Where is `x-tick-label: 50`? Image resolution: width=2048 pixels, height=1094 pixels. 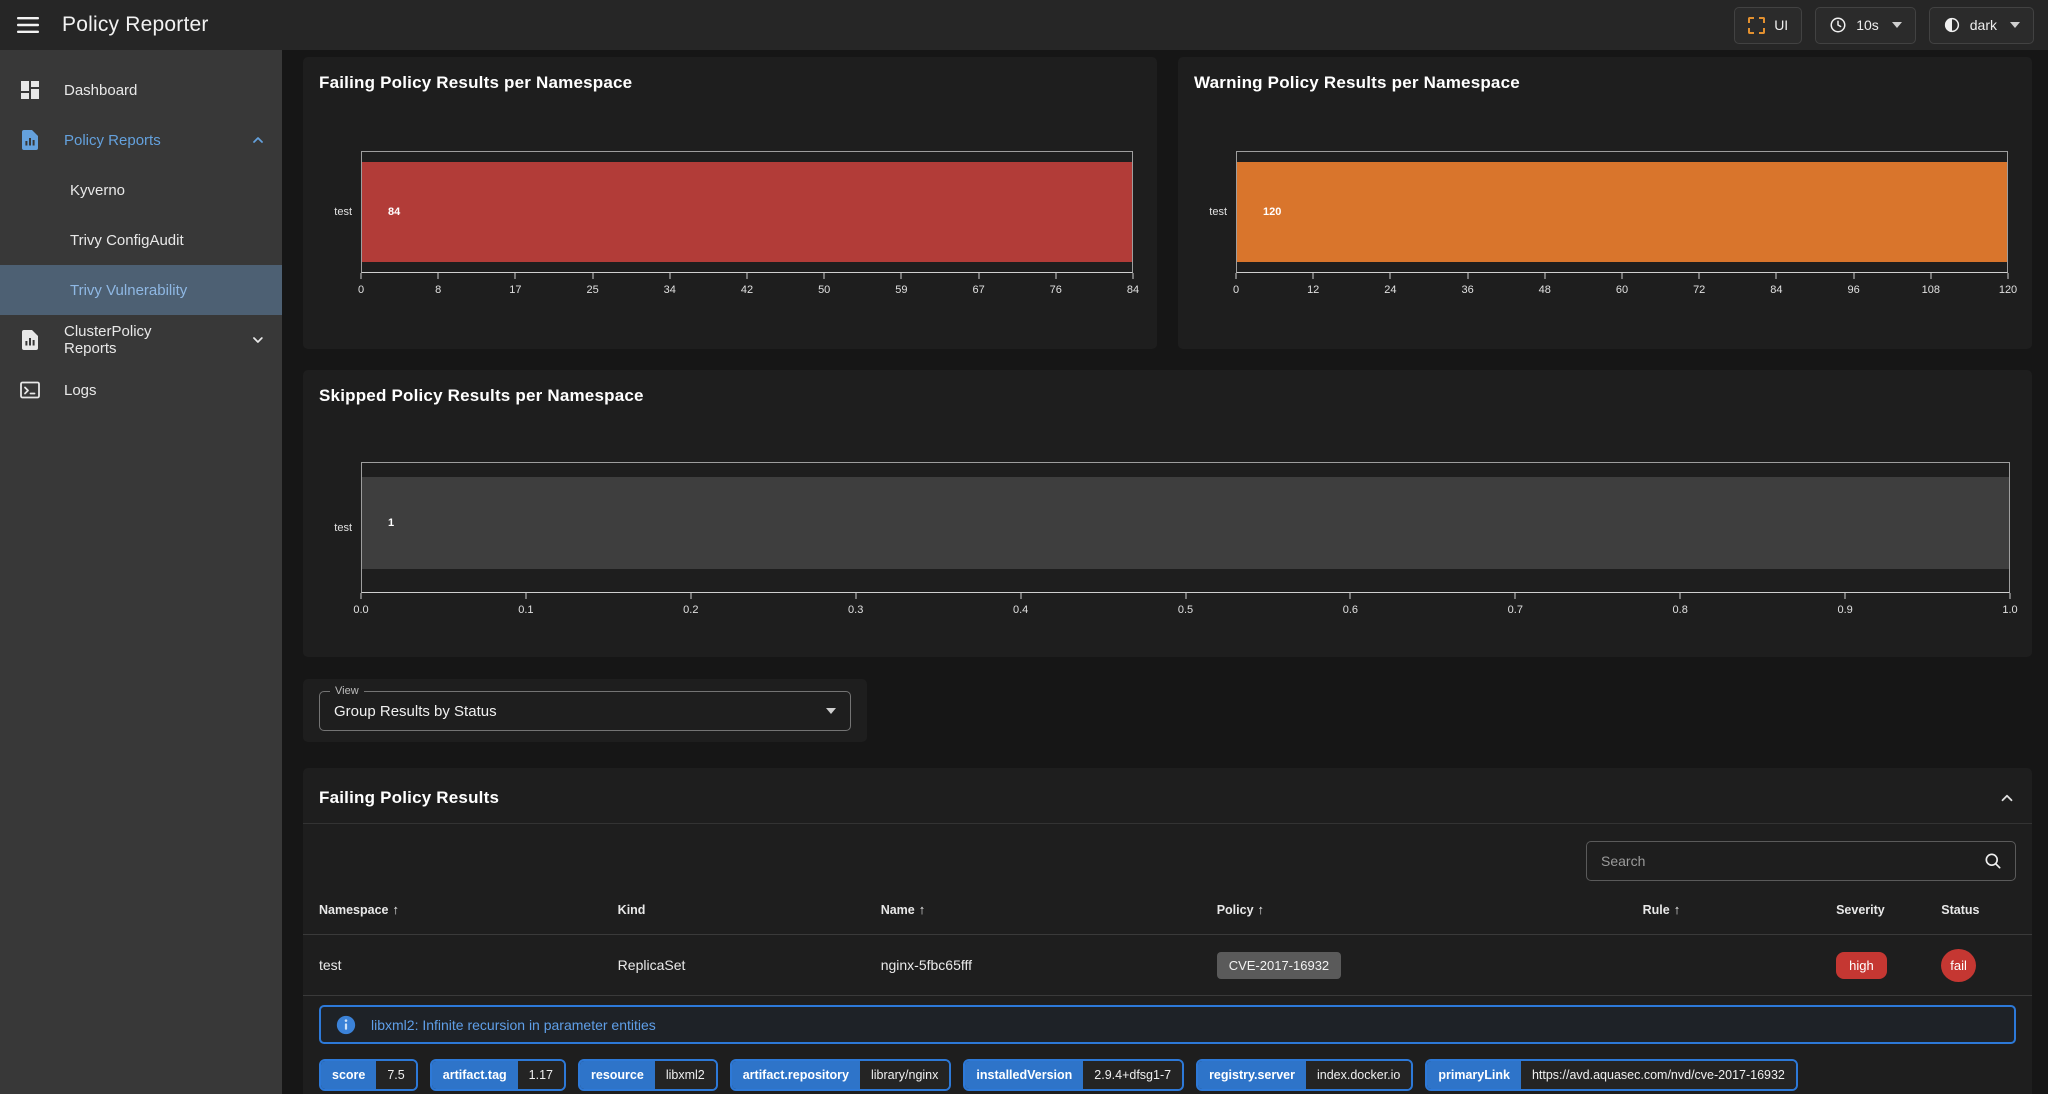
x-tick-label: 50 is located at coordinates (824, 290).